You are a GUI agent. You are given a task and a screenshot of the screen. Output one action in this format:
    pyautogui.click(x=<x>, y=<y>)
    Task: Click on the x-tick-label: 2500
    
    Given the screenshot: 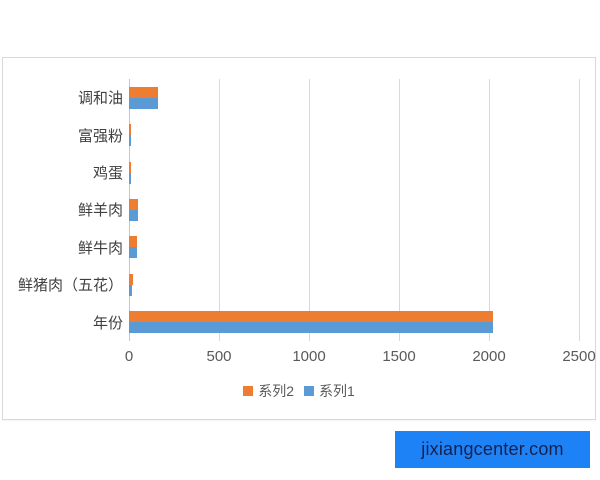 What is the action you would take?
    pyautogui.click(x=579, y=356)
    